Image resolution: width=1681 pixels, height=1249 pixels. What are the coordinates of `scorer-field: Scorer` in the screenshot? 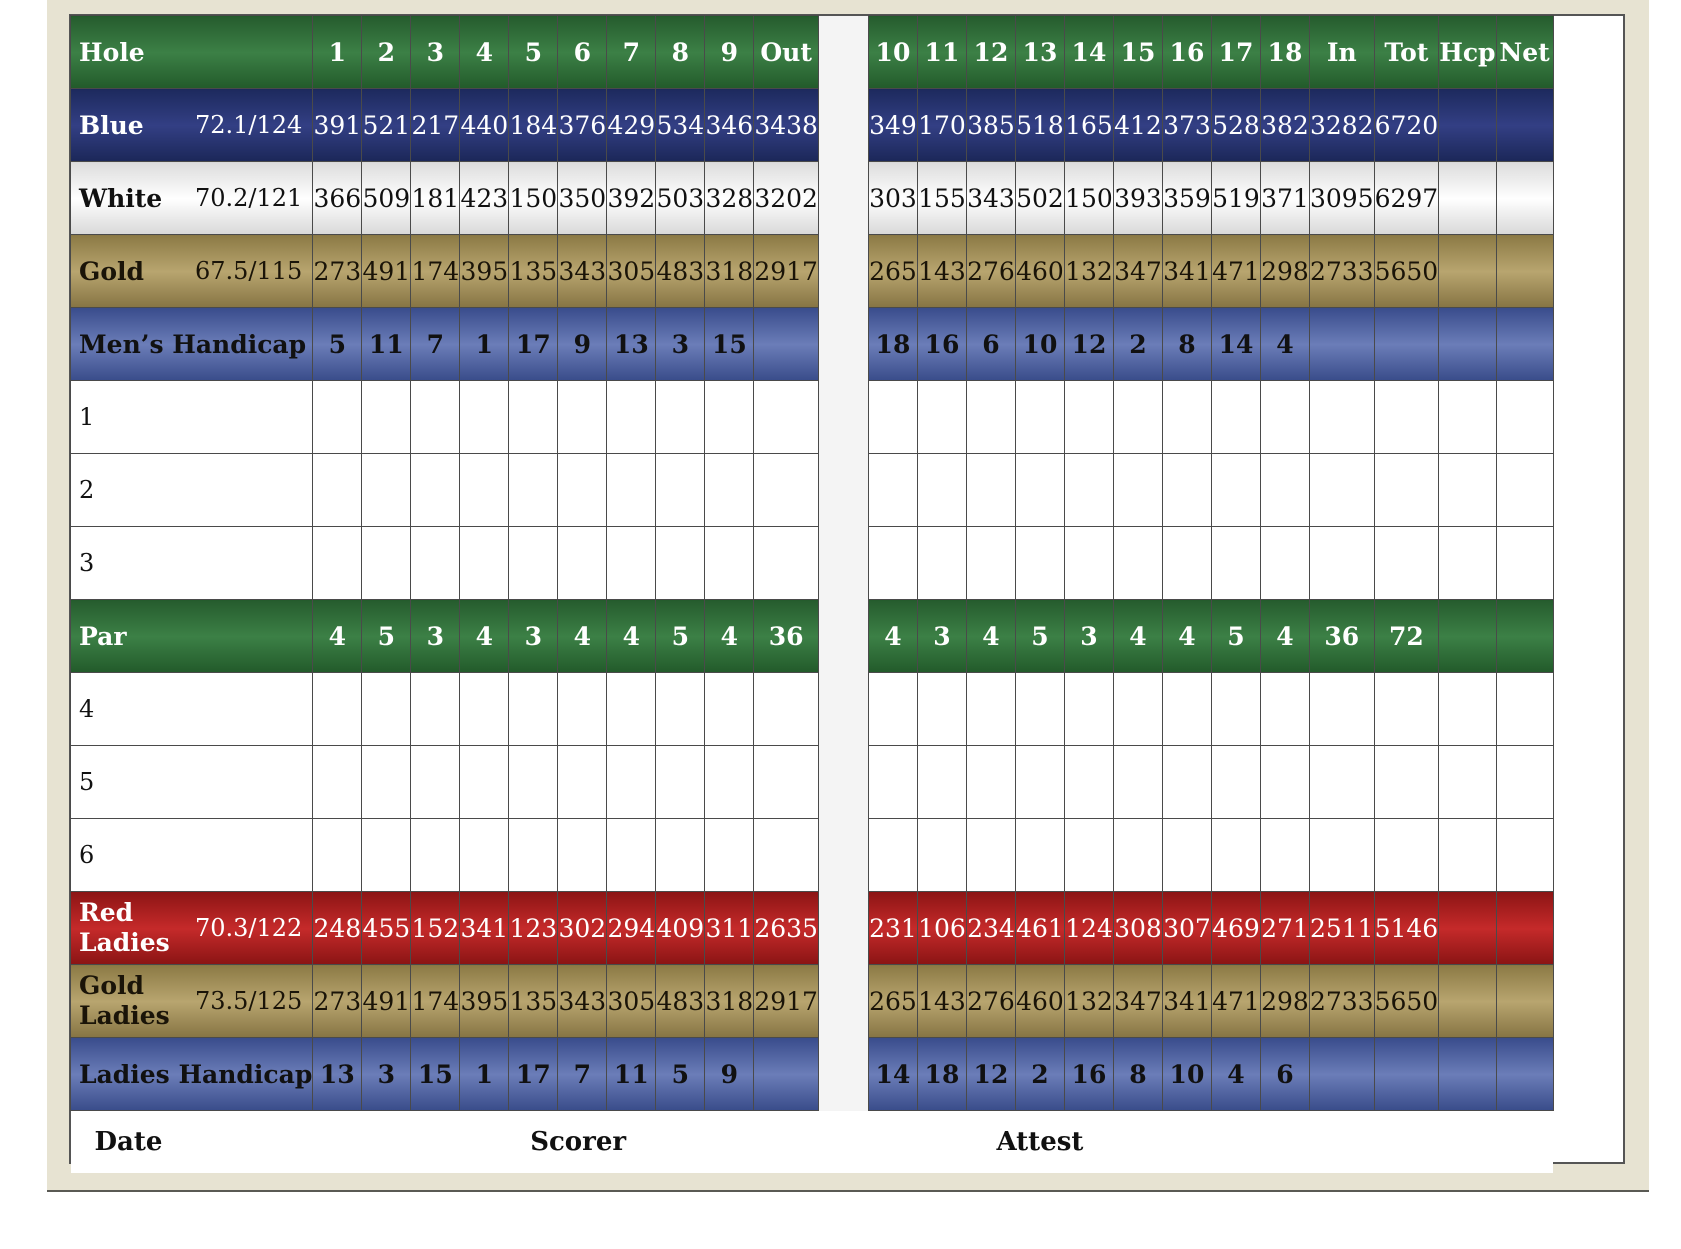 It's located at (565, 1141).